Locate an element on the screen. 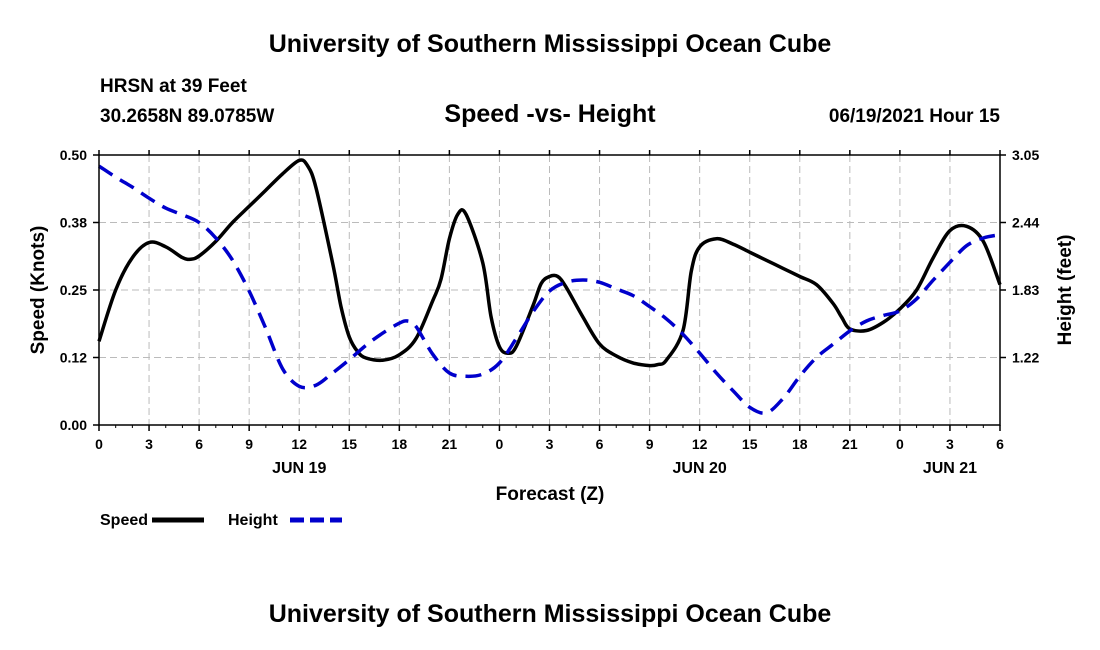  coordinates-label: 30.2658N 89.0785W is located at coordinates (187, 116).